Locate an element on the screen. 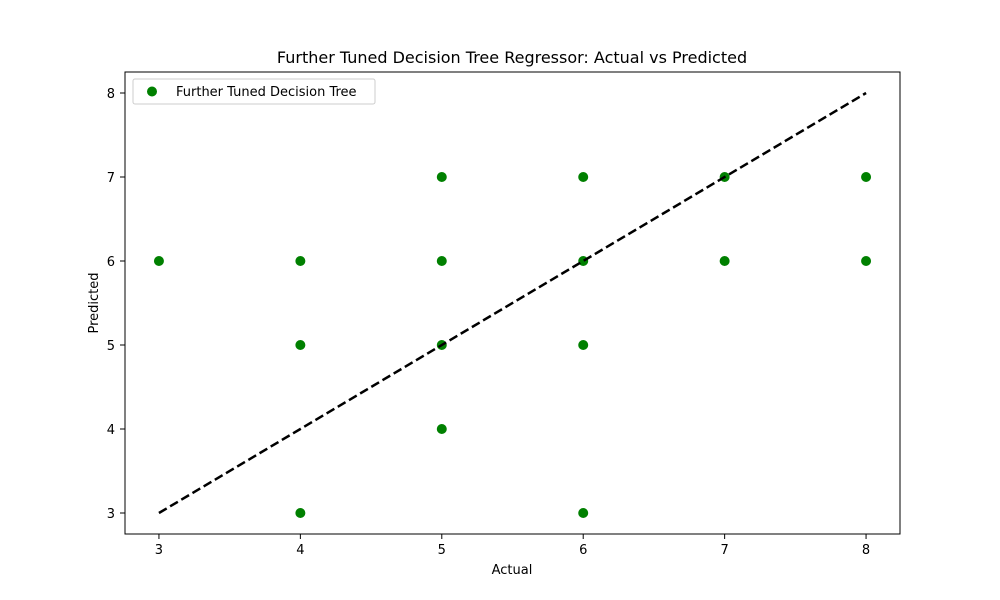 The height and width of the screenshot is (600, 1000). y-tick-label: 5 is located at coordinates (111, 346).